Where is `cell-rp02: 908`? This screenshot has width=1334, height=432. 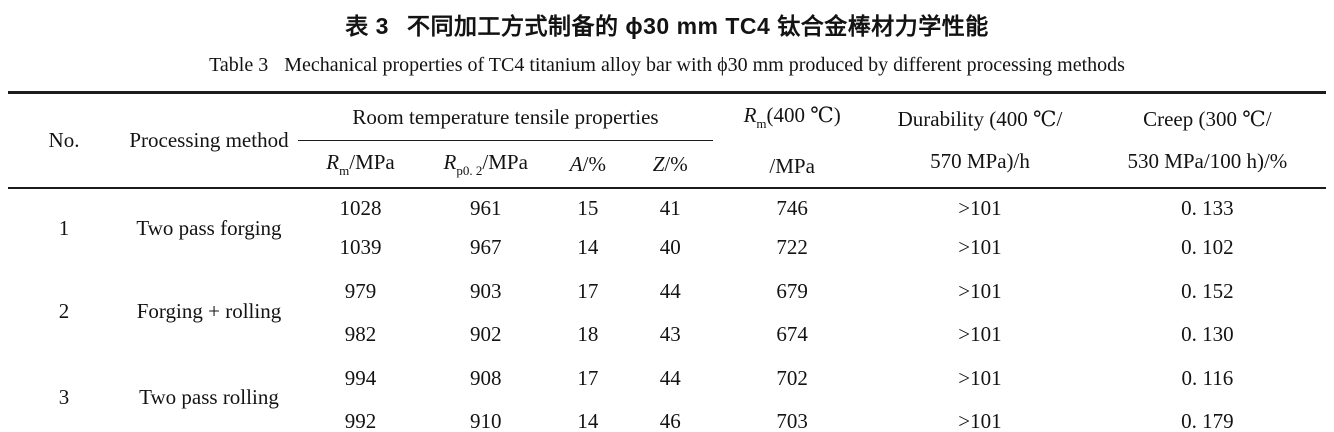
cell-rp02: 908 is located at coordinates (485, 377).